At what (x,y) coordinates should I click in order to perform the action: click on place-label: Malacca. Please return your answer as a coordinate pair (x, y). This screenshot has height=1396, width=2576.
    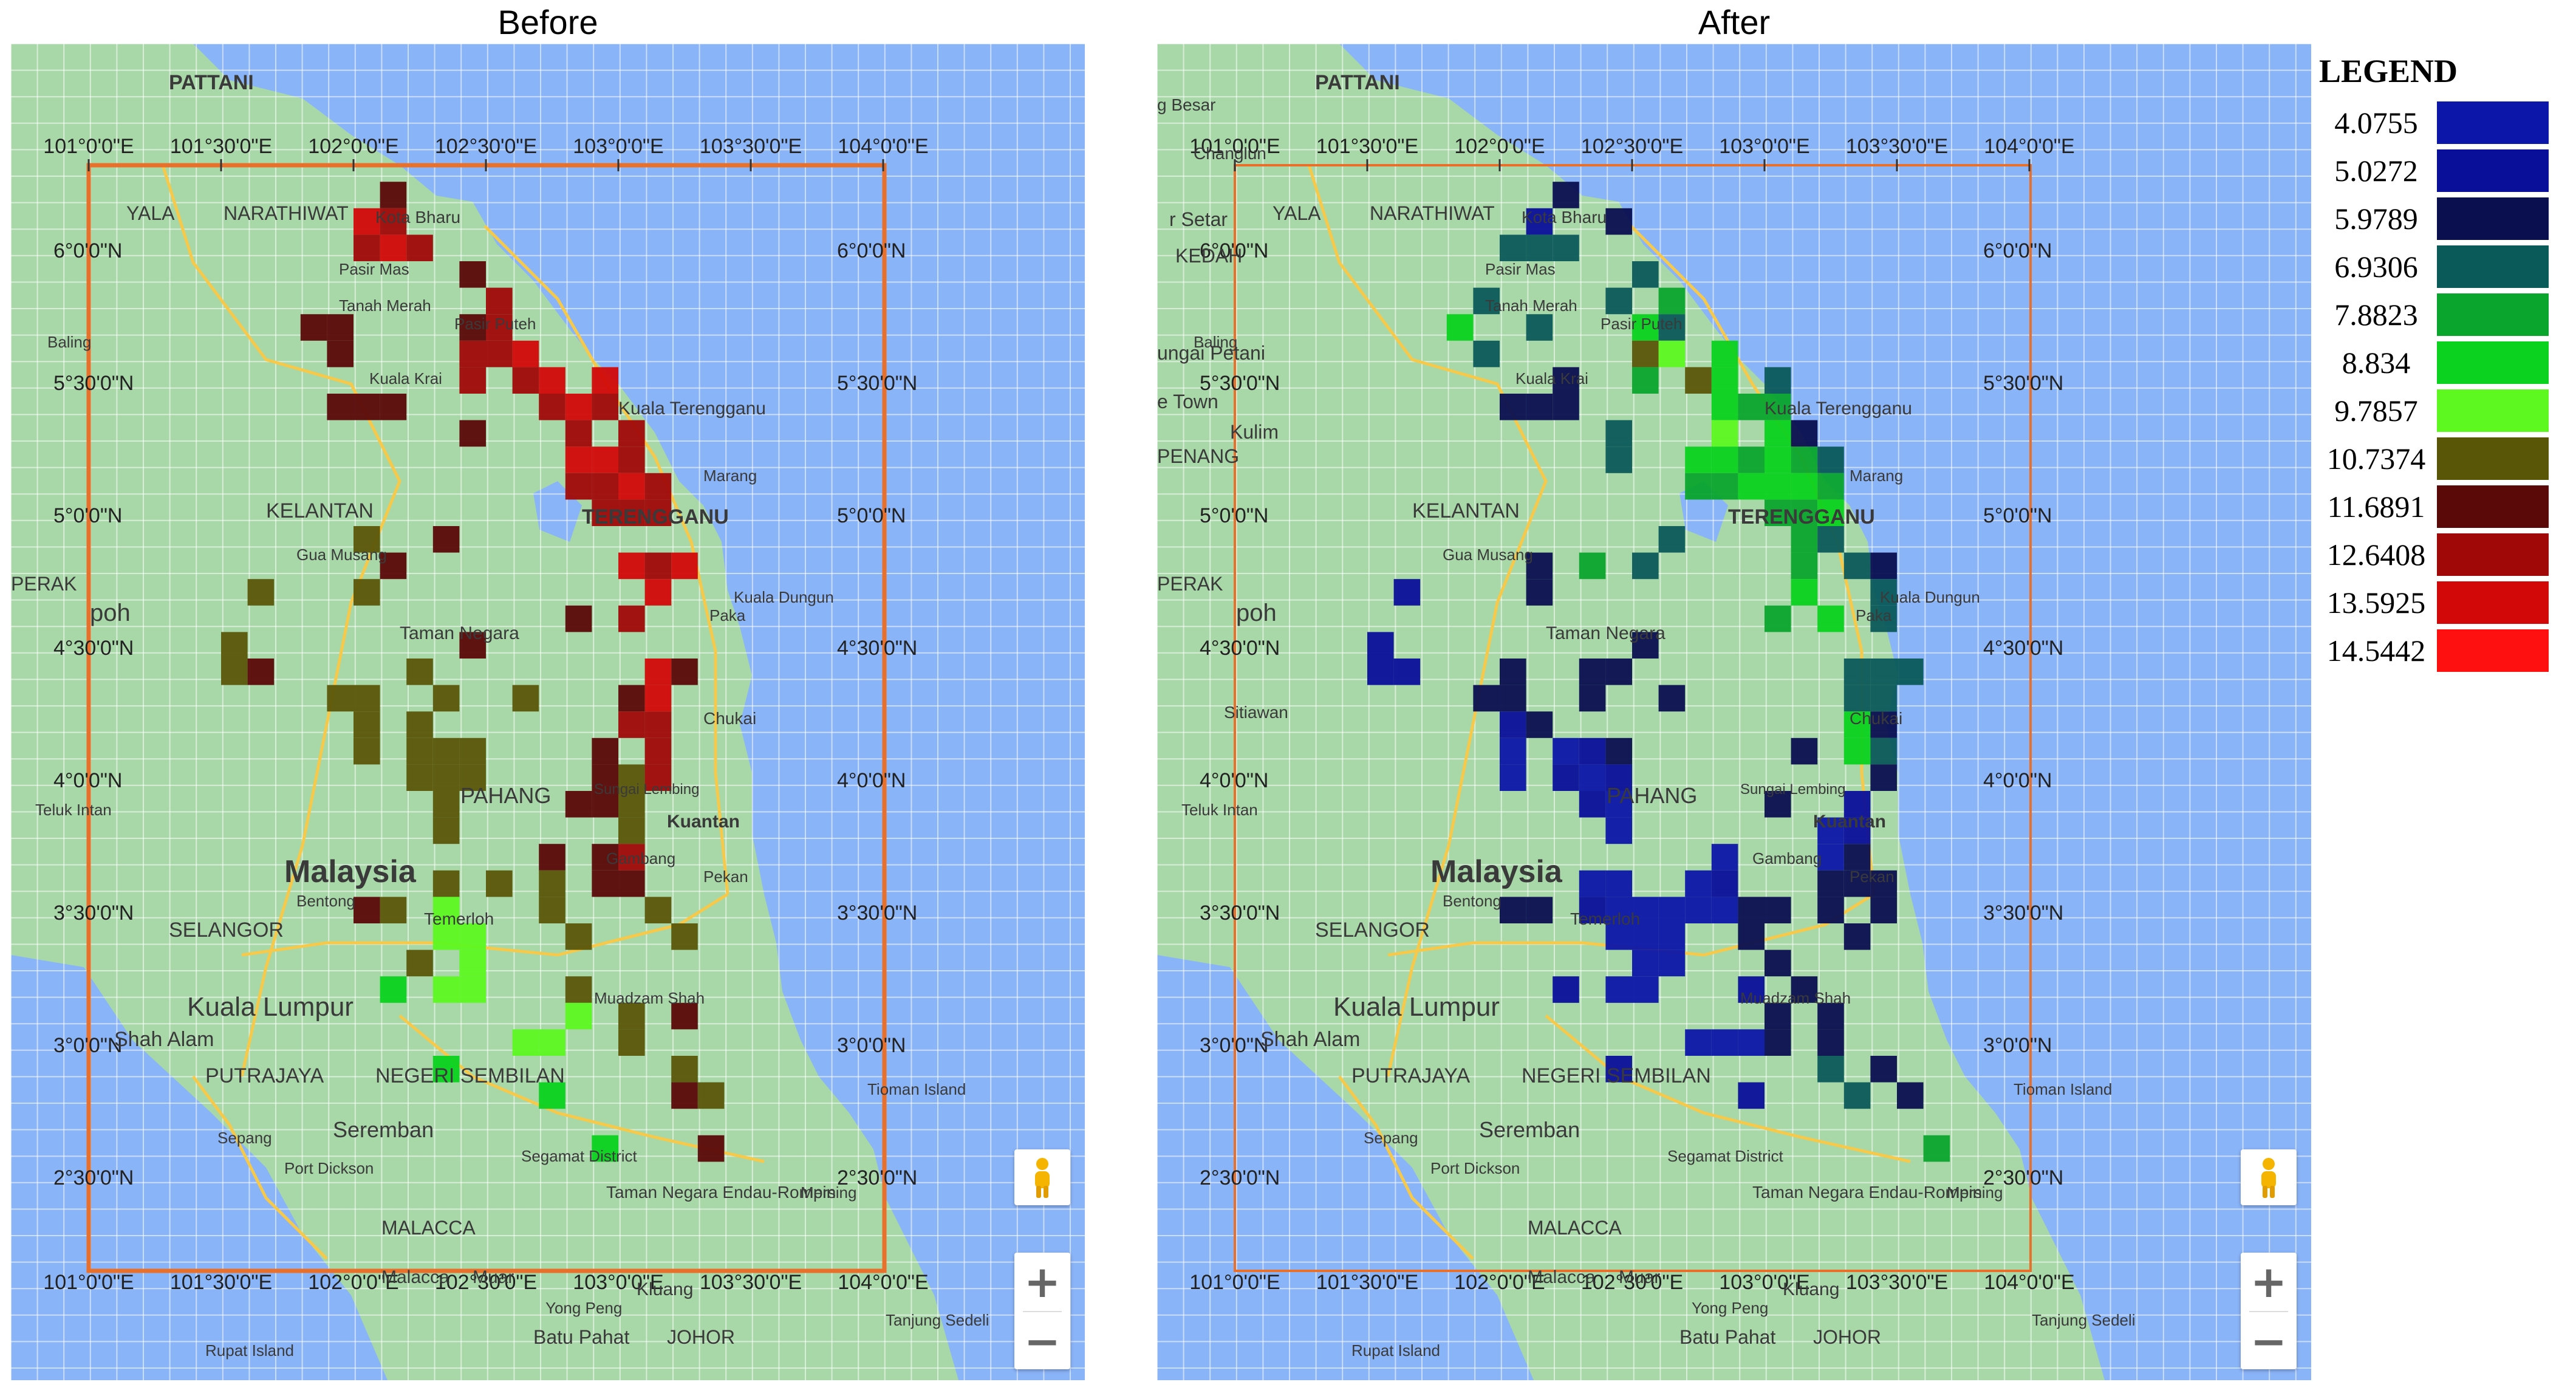
    Looking at the image, I should click on (415, 1277).